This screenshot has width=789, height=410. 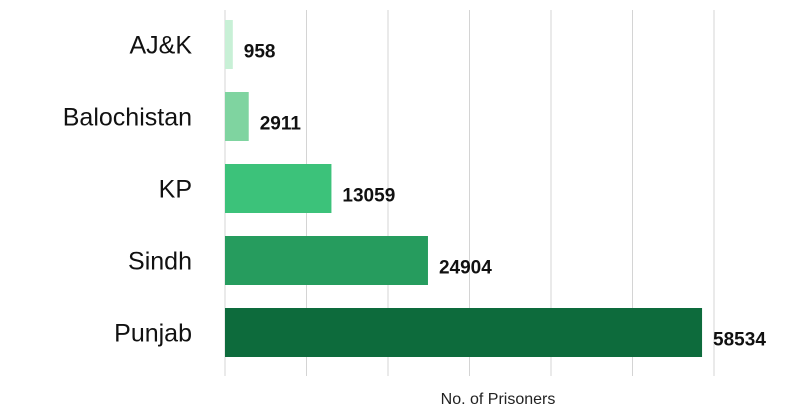 I want to click on bar-punjab, so click(x=464, y=332).